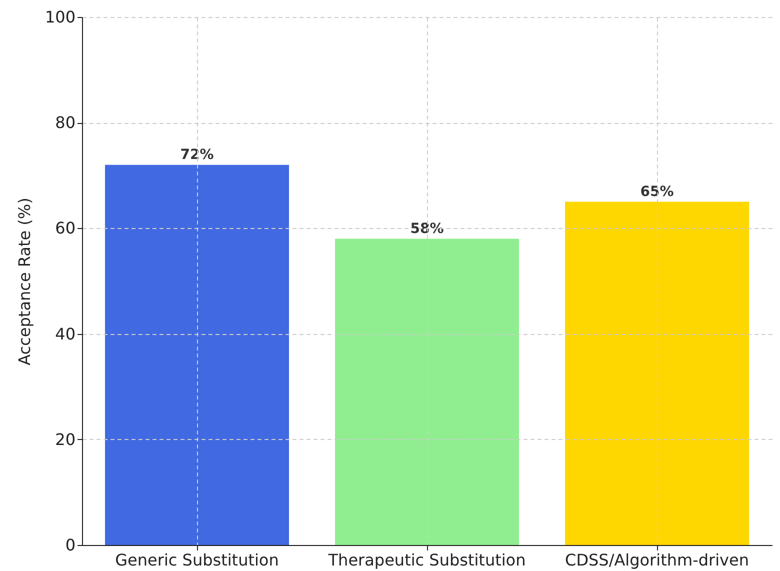  What do you see at coordinates (197, 154) in the screenshot?
I see `data-label: 72%` at bounding box center [197, 154].